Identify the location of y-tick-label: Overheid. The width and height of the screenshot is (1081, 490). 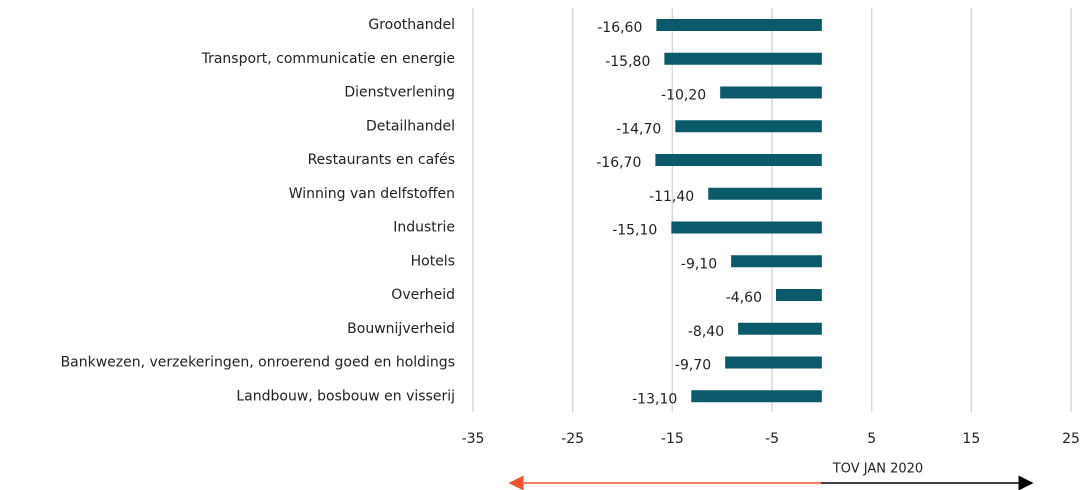
(423, 295).